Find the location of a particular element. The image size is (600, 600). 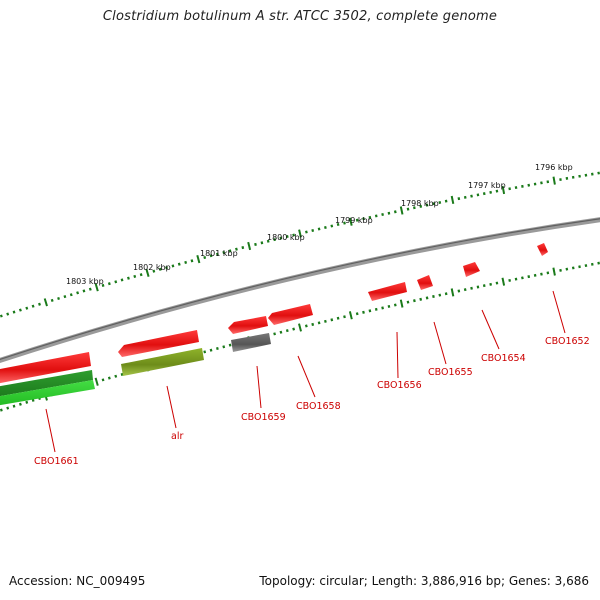

gene-cbo1655 is located at coordinates (425, 282).